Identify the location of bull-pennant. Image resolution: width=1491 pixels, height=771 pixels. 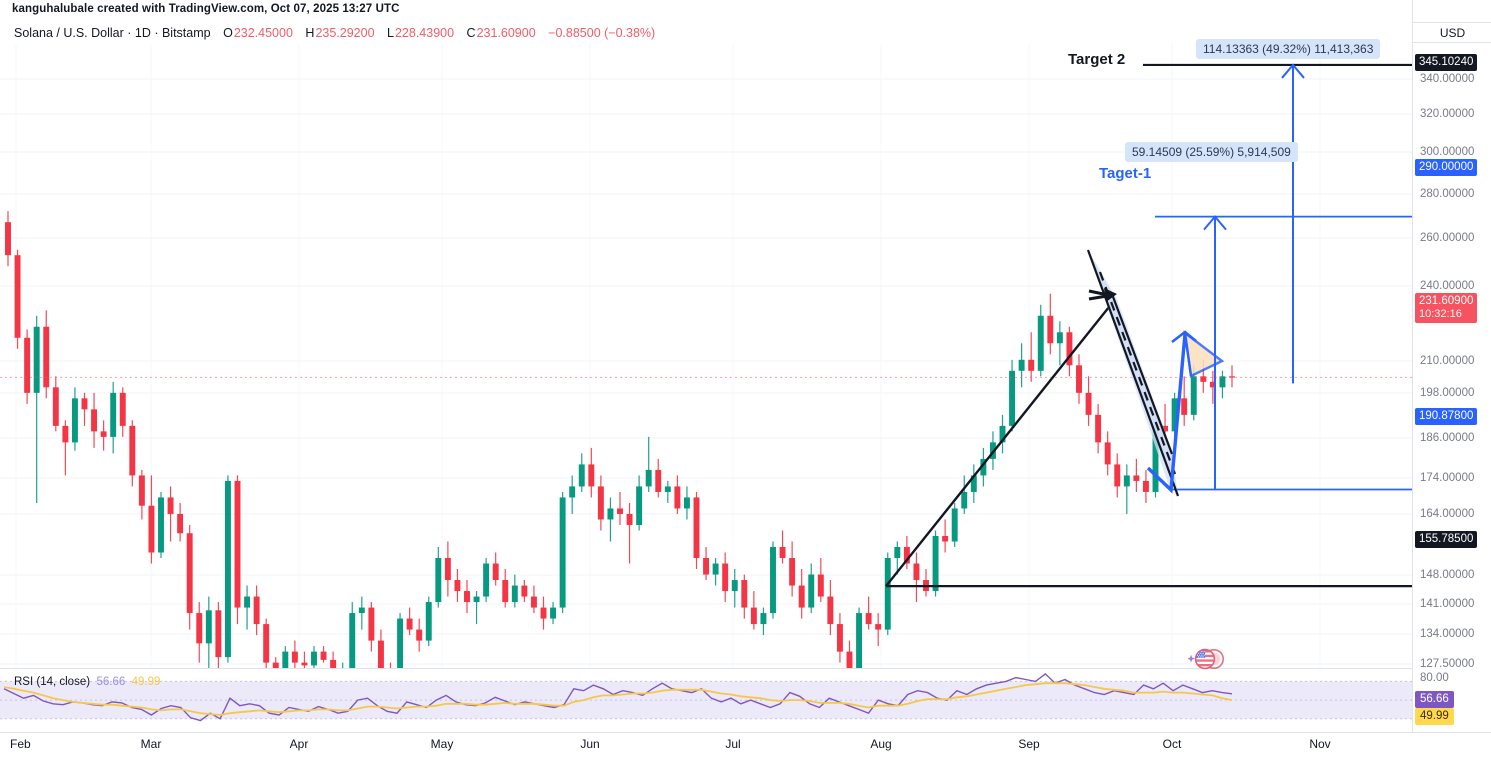
(1204, 354).